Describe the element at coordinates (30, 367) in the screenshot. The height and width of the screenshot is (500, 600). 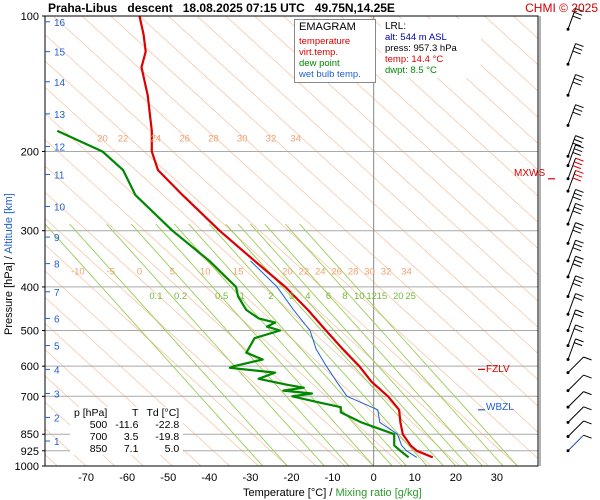
I see `y-tick-label: 600` at that location.